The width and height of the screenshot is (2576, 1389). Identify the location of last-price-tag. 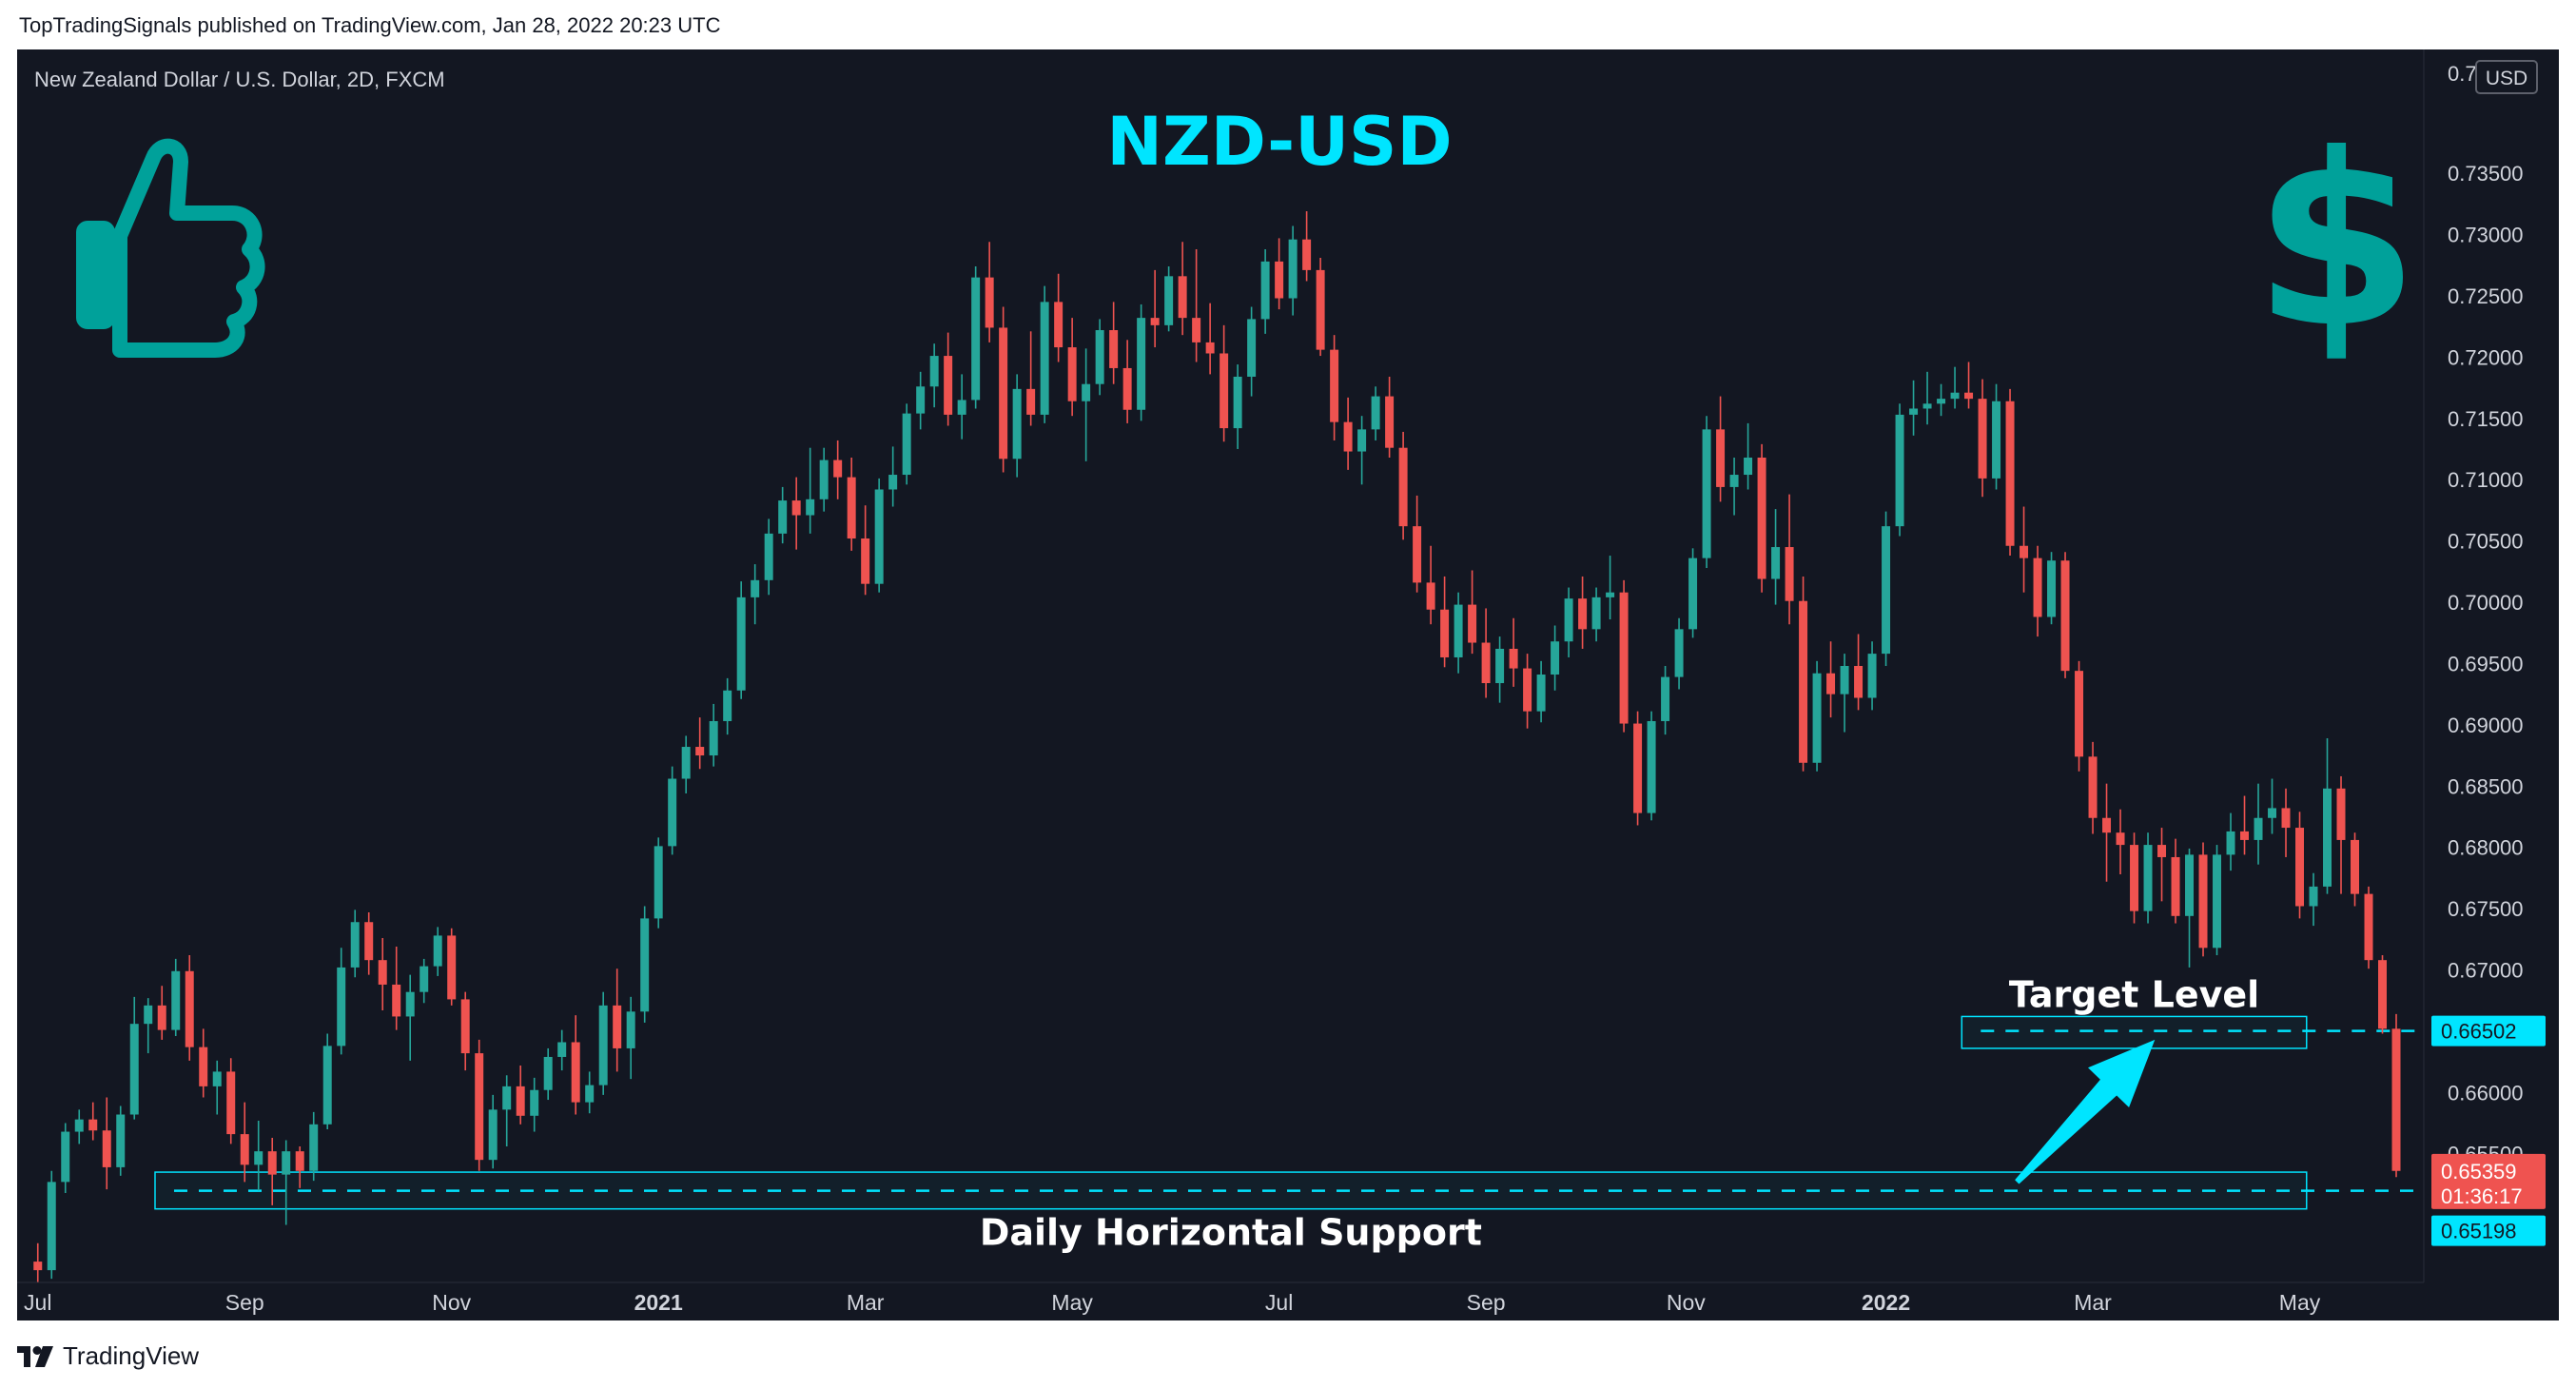
(2489, 1181).